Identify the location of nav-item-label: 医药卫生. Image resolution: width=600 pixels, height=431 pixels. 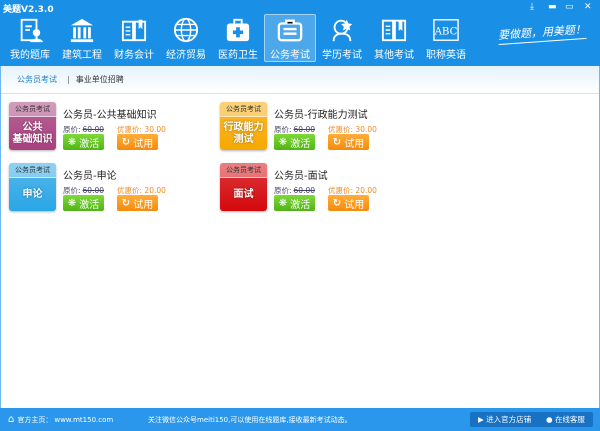
(238, 55).